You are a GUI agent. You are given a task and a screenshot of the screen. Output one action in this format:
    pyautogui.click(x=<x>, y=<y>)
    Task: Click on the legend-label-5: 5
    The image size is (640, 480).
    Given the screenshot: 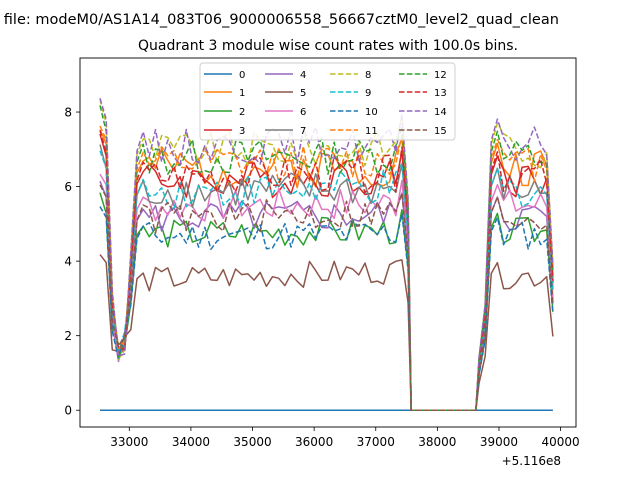 What is the action you would take?
    pyautogui.click(x=303, y=93)
    